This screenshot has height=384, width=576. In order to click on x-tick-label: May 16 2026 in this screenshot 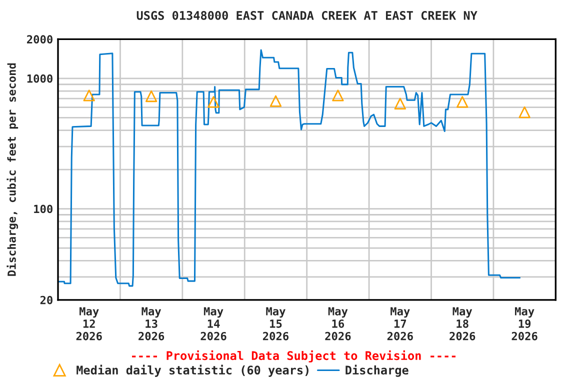, I will do `click(338, 323)`.